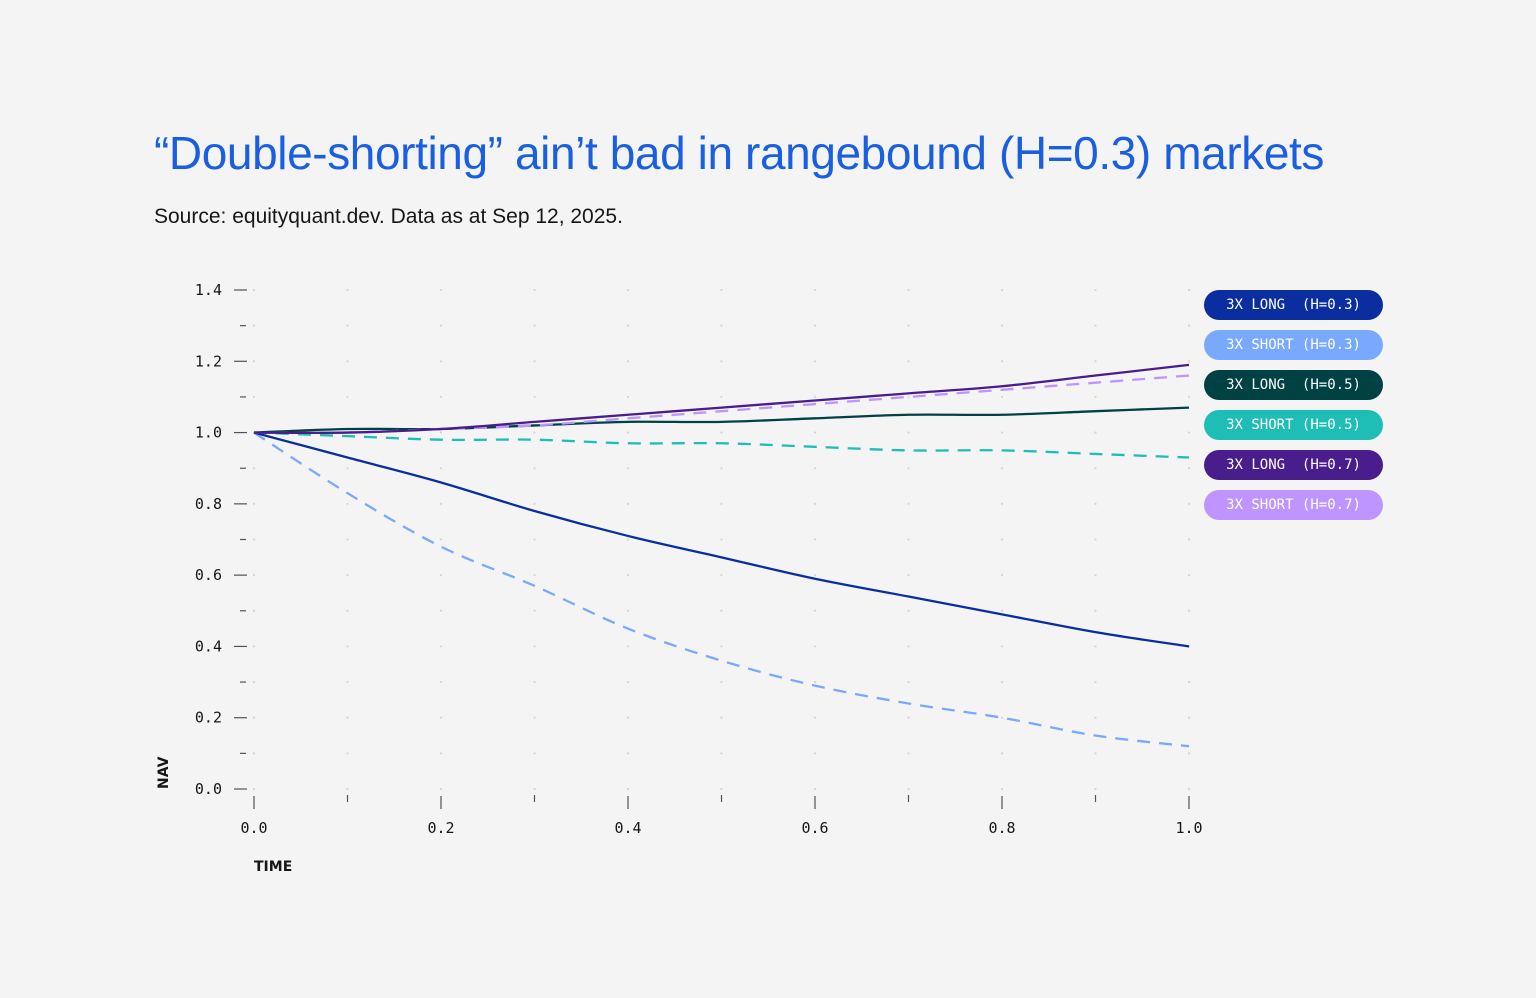 The image size is (1536, 998). I want to click on legend-item-label: 3X SHORT (H=0.7), so click(1293, 505).